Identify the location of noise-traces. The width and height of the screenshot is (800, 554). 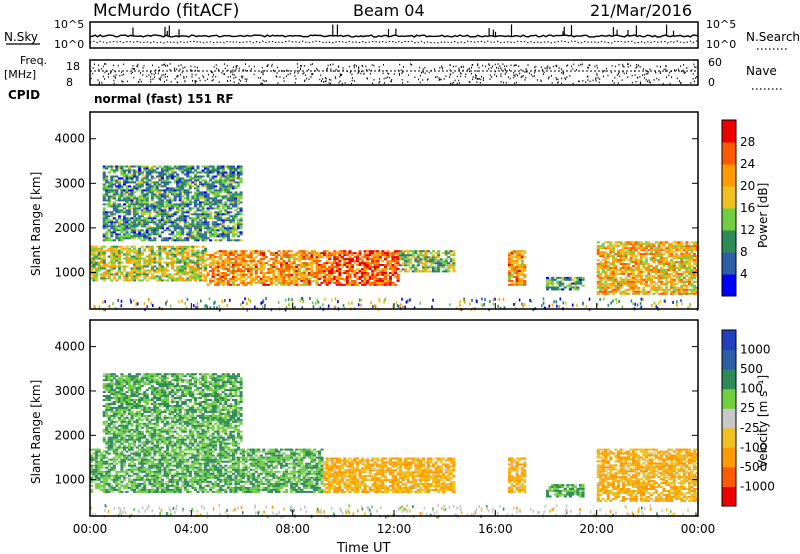
(394, 34).